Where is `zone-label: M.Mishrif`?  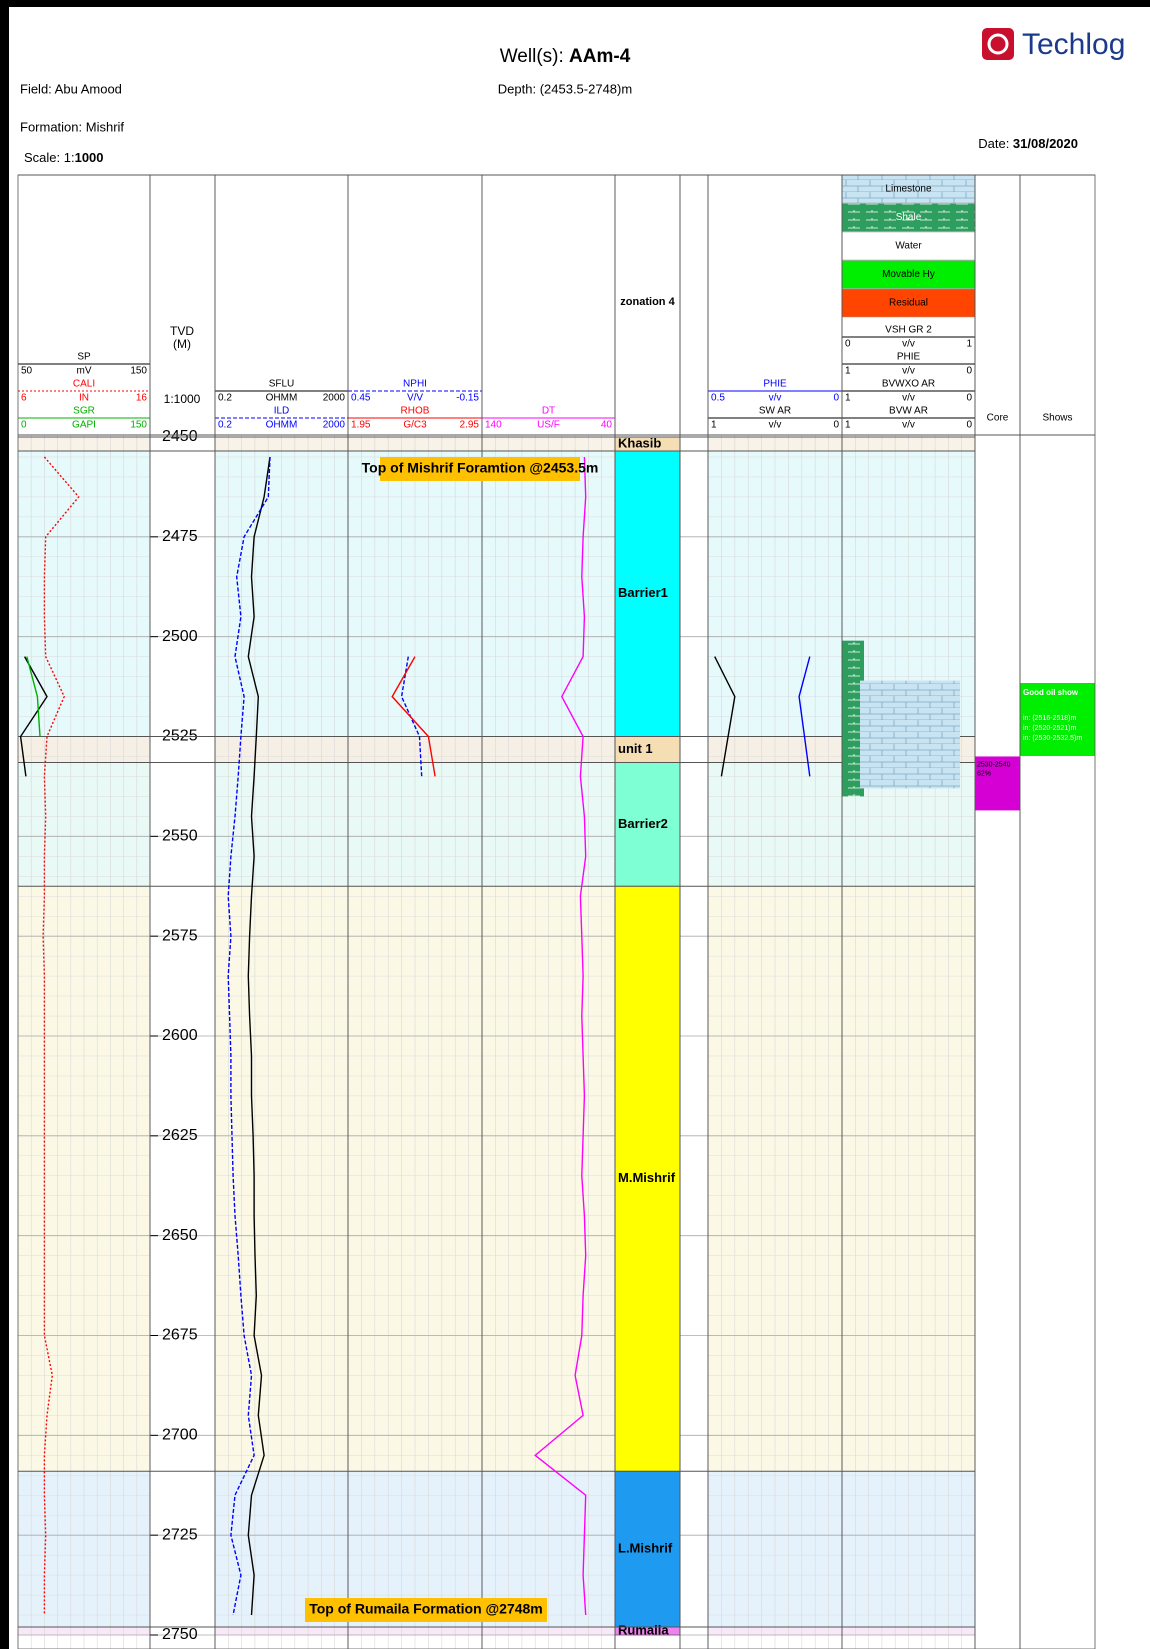 zone-label: M.Mishrif is located at coordinates (647, 1177).